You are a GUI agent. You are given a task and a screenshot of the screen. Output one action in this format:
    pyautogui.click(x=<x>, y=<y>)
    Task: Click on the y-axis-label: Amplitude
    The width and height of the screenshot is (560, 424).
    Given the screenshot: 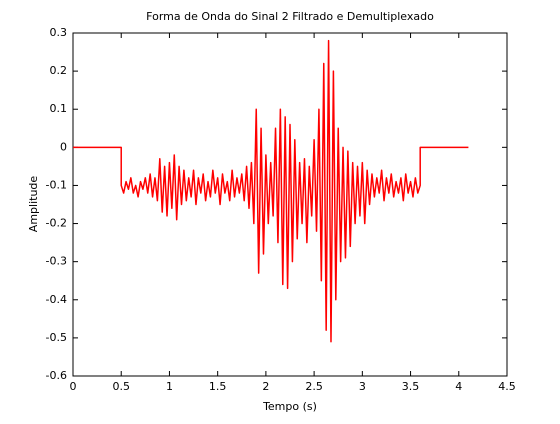 What is the action you would take?
    pyautogui.click(x=33, y=204)
    